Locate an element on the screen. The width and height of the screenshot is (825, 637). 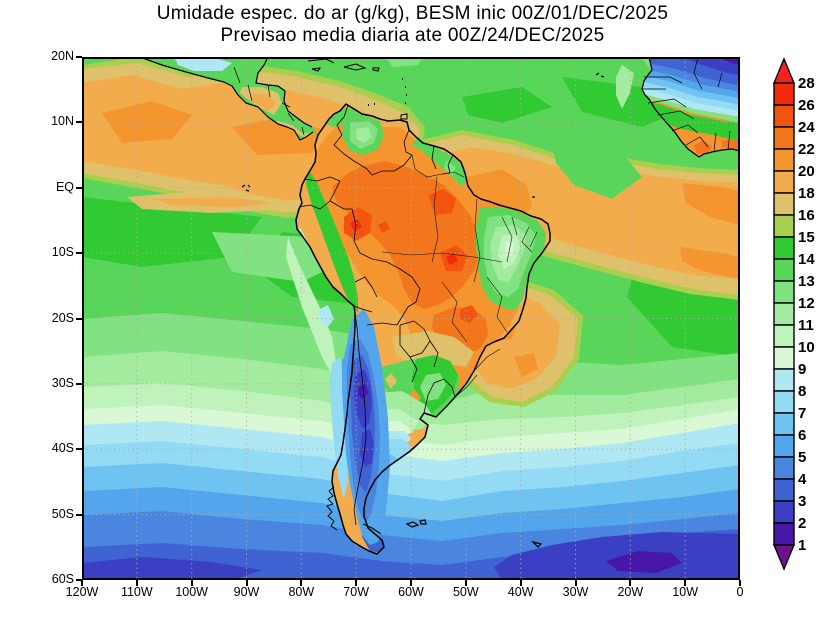
lat-tick-label: 20N is located at coordinates (62, 56).